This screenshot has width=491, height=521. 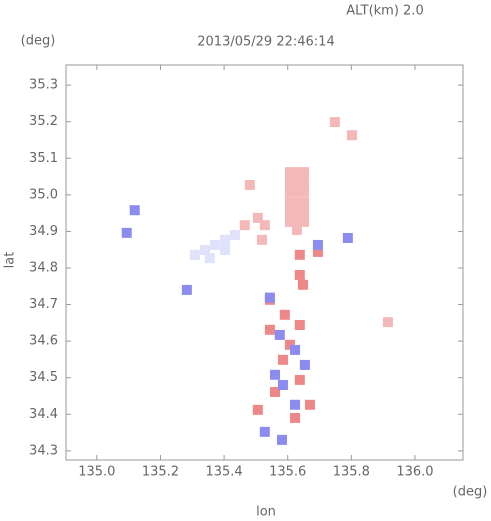 What do you see at coordinates (43, 341) in the screenshot?
I see `y-tick-label: 34.6` at bounding box center [43, 341].